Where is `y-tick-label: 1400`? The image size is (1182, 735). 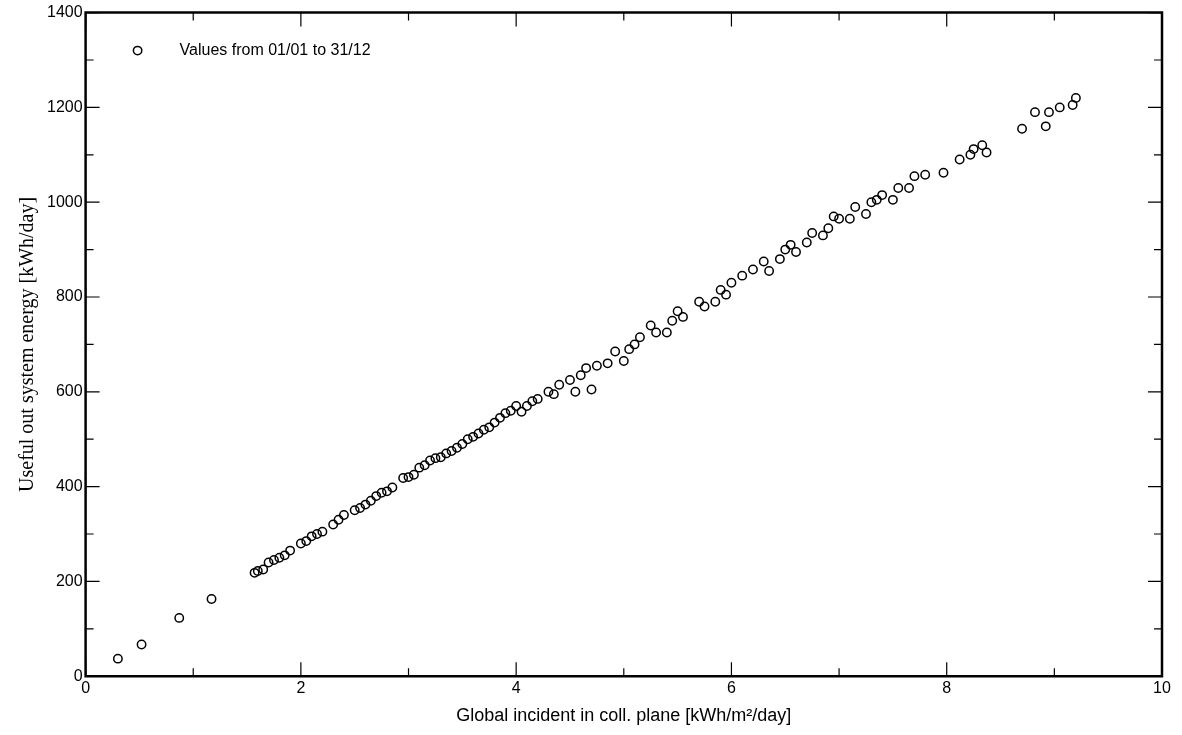
y-tick-label: 1400 is located at coordinates (65, 12).